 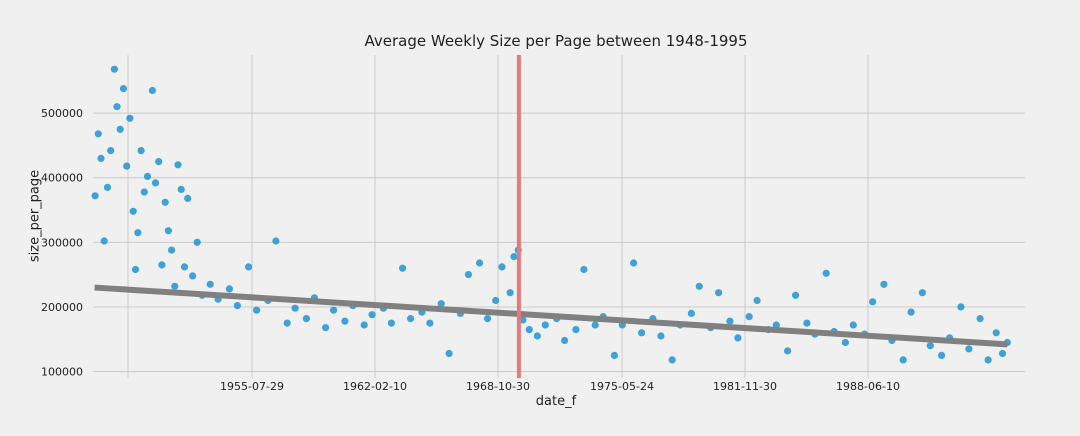 I want to click on y-axis-label: size_per_page, so click(x=35, y=216).